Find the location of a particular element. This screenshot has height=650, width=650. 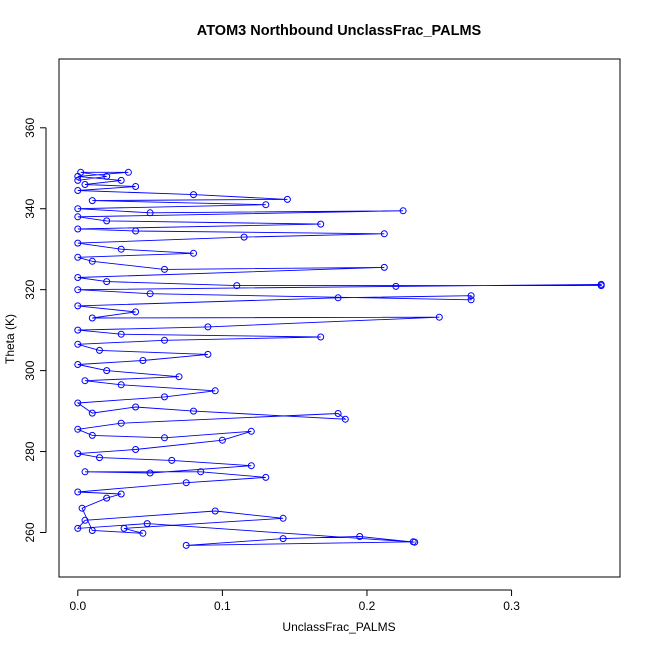

y-tick-label: 340 is located at coordinates (30, 208).